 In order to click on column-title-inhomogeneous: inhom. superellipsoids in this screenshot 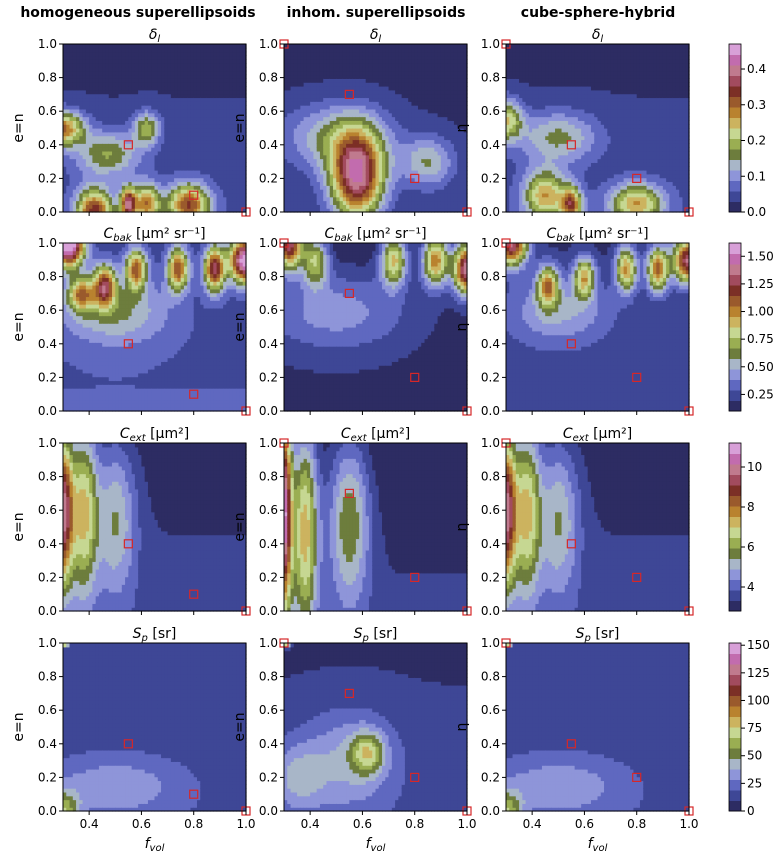, I will do `click(376, 13)`.